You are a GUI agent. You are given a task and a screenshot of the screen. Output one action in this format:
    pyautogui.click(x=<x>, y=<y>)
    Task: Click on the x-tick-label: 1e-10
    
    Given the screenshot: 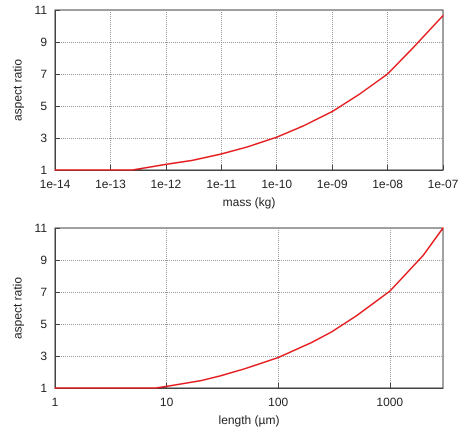 What is the action you would take?
    pyautogui.click(x=276, y=184)
    